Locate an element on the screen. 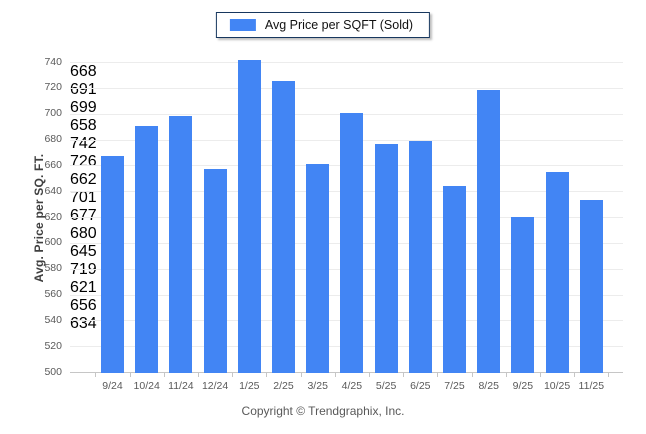 The height and width of the screenshot is (434, 646). x-axis-tick-label: 10/25 is located at coordinates (557, 385).